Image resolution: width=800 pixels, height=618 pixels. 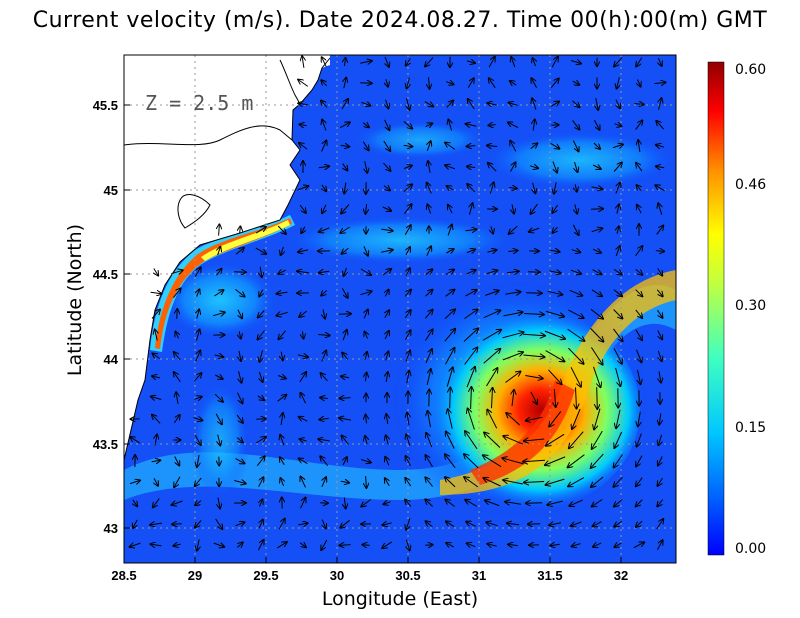 I want to click on y-tick: 43.5, so click(x=105, y=444).